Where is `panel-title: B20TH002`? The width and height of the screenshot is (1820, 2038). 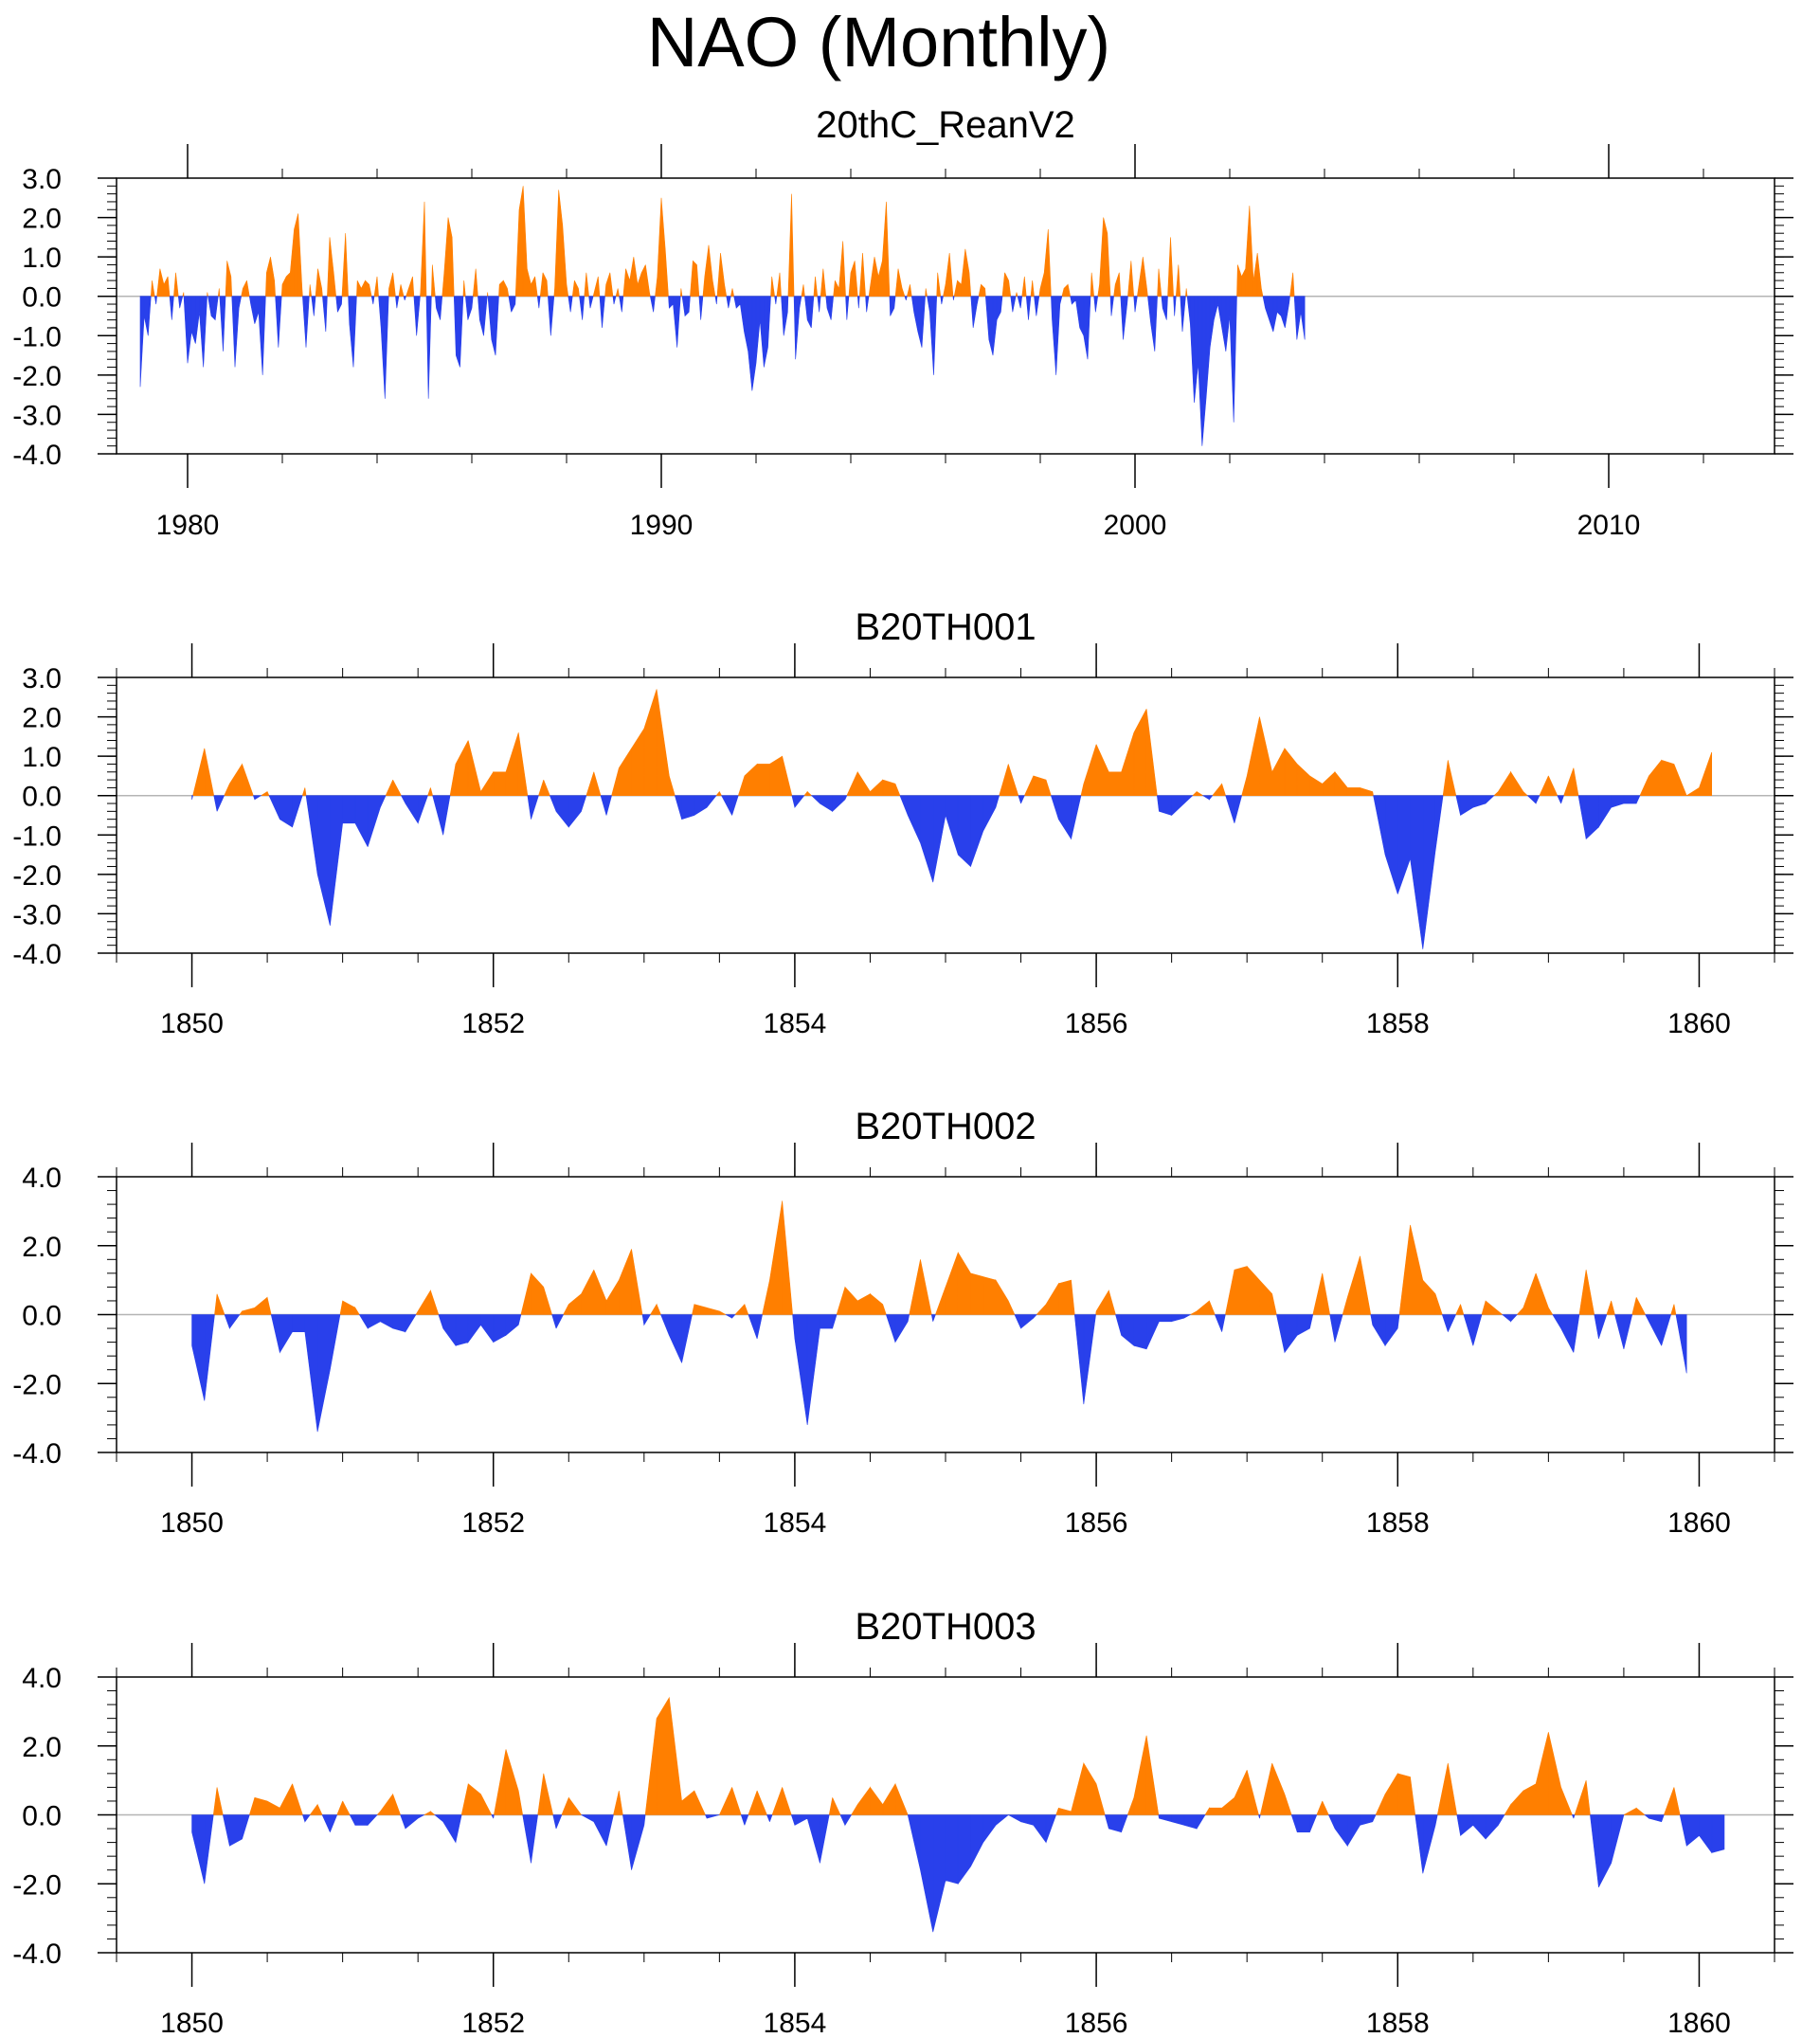
panel-title: B20TH002 is located at coordinates (945, 1126).